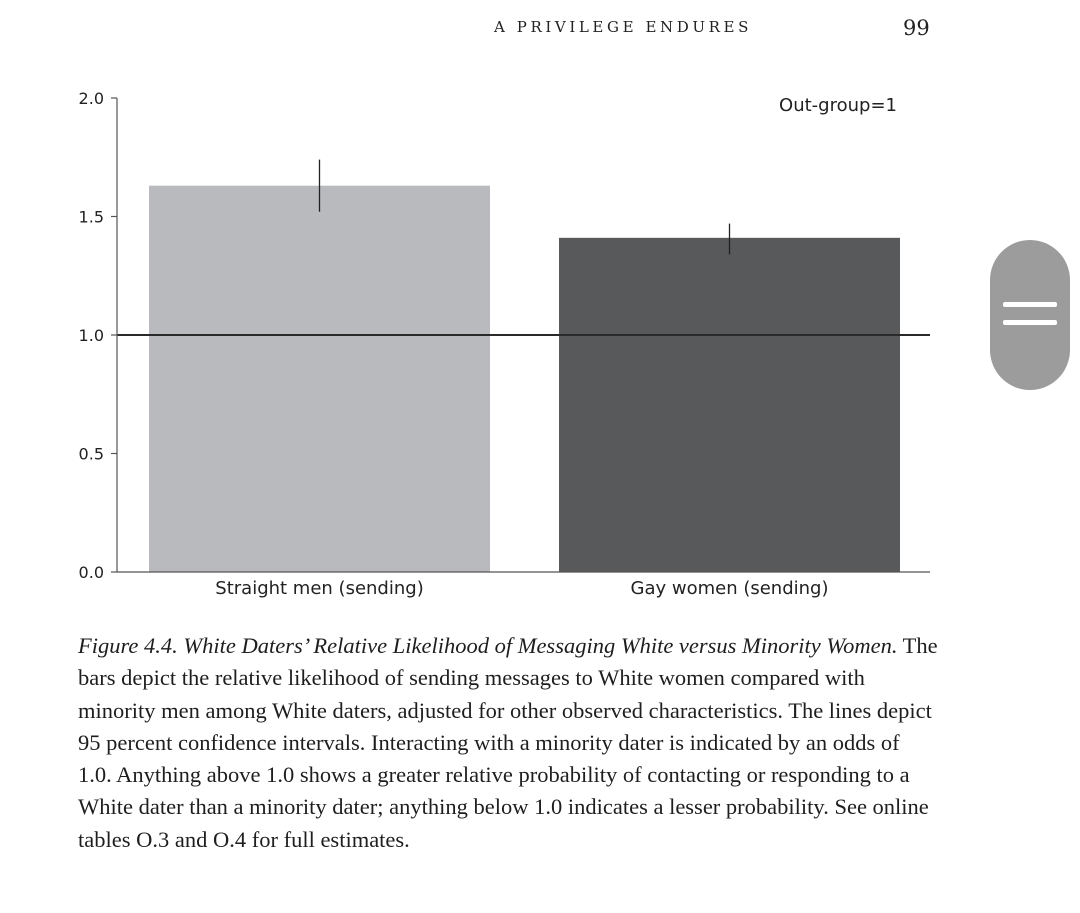 The image size is (1080, 913). Describe the element at coordinates (319, 588) in the screenshot. I see `category-label-0: Straight men (sending)` at that location.